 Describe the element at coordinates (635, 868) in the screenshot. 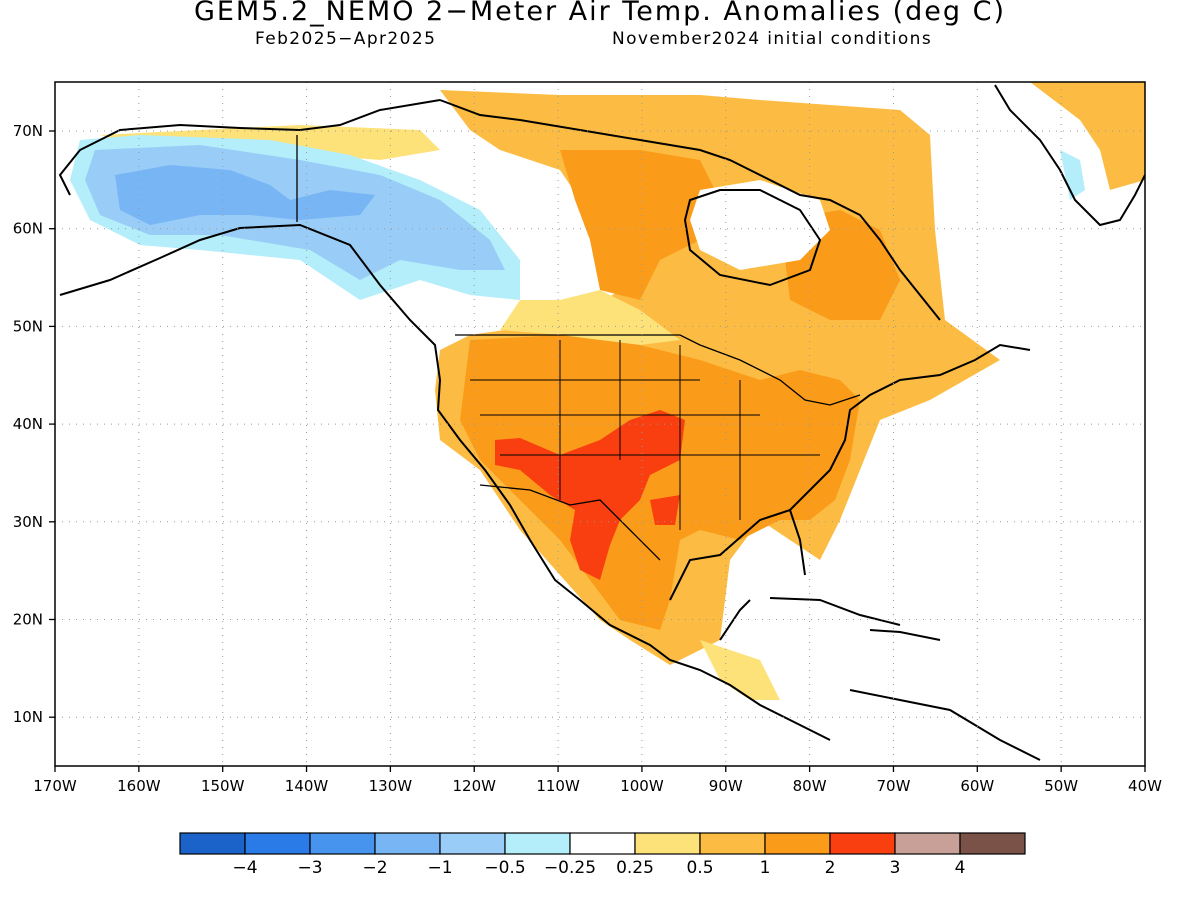

I see `colorbar-label: 0.25` at that location.